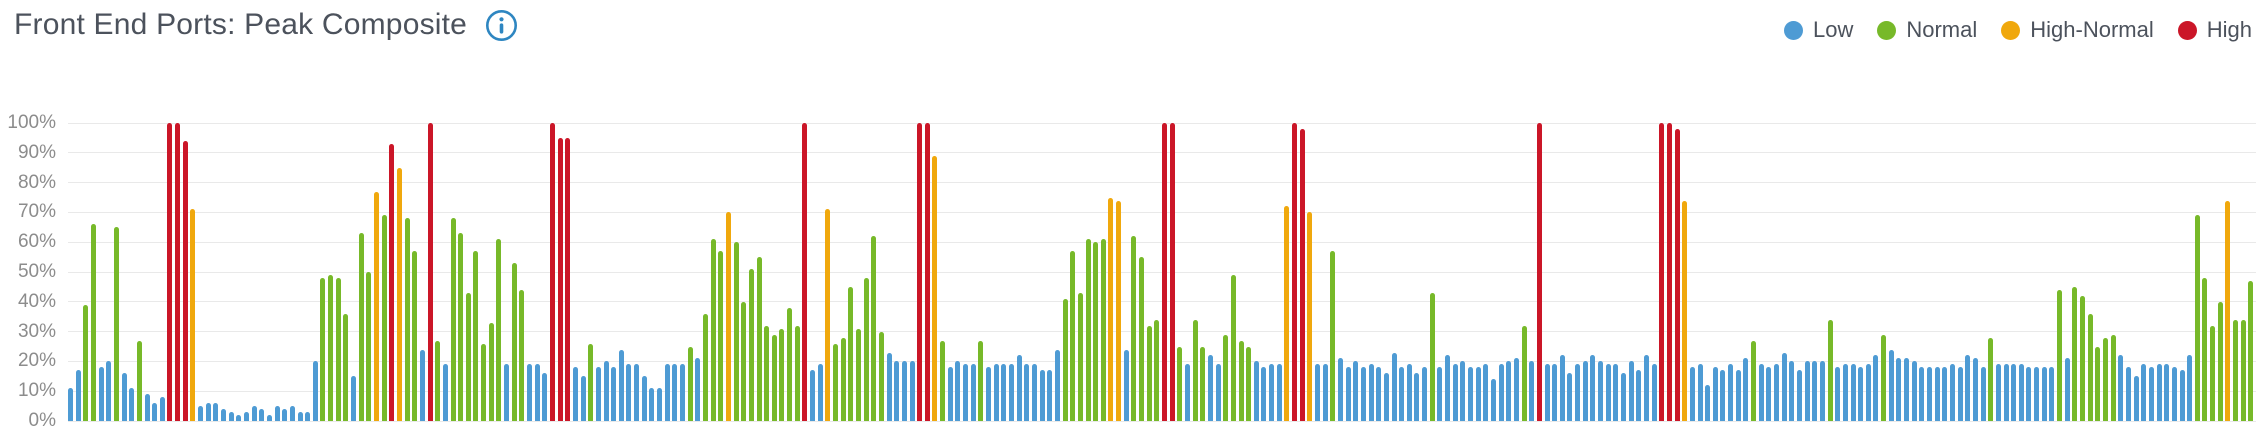  What do you see at coordinates (2077, 30) in the screenshot?
I see `legend-item-high-normal: High-Normal` at bounding box center [2077, 30].